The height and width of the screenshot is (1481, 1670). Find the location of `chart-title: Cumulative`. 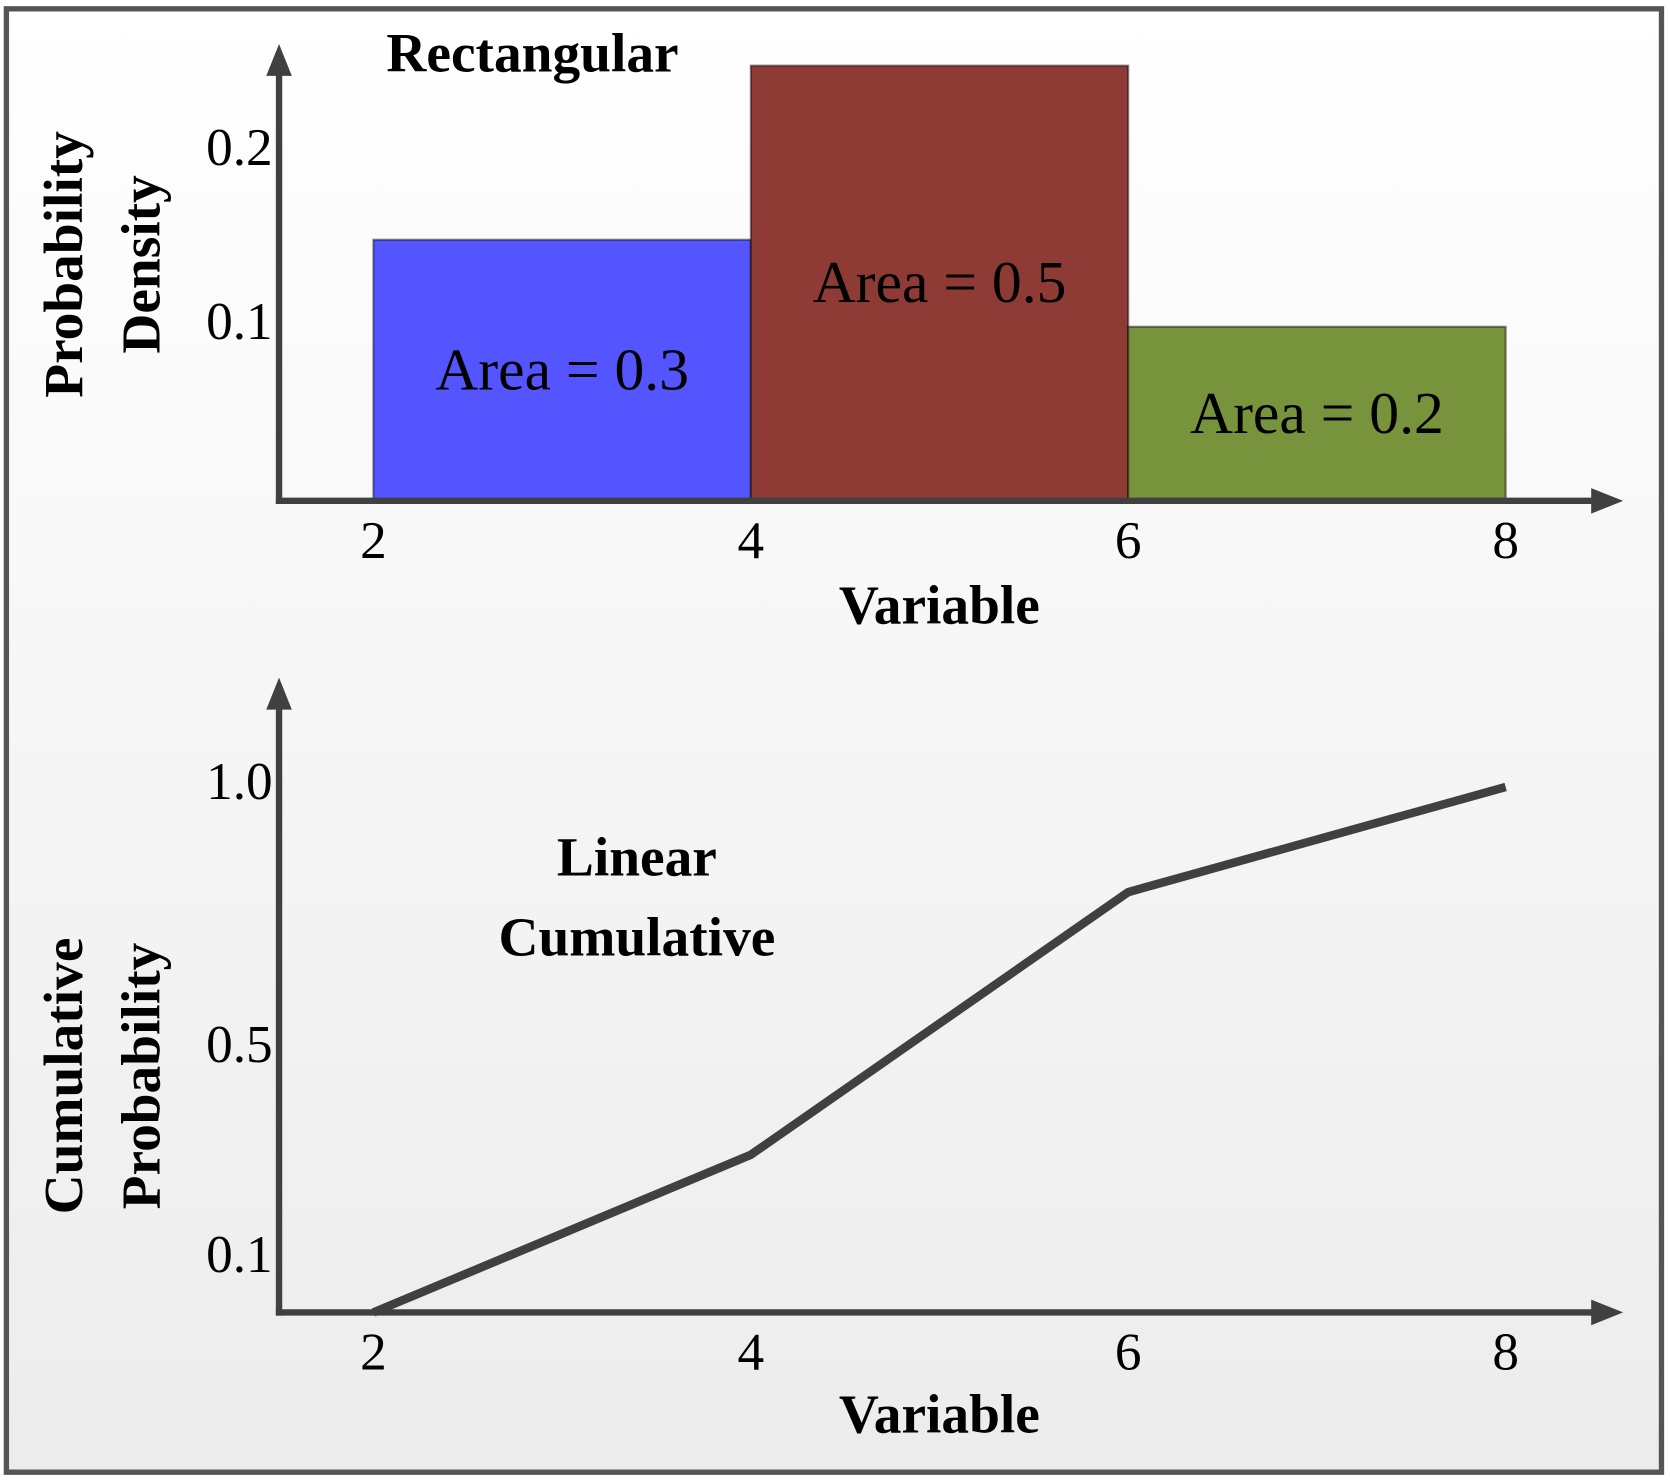

chart-title: Cumulative is located at coordinates (636, 937).